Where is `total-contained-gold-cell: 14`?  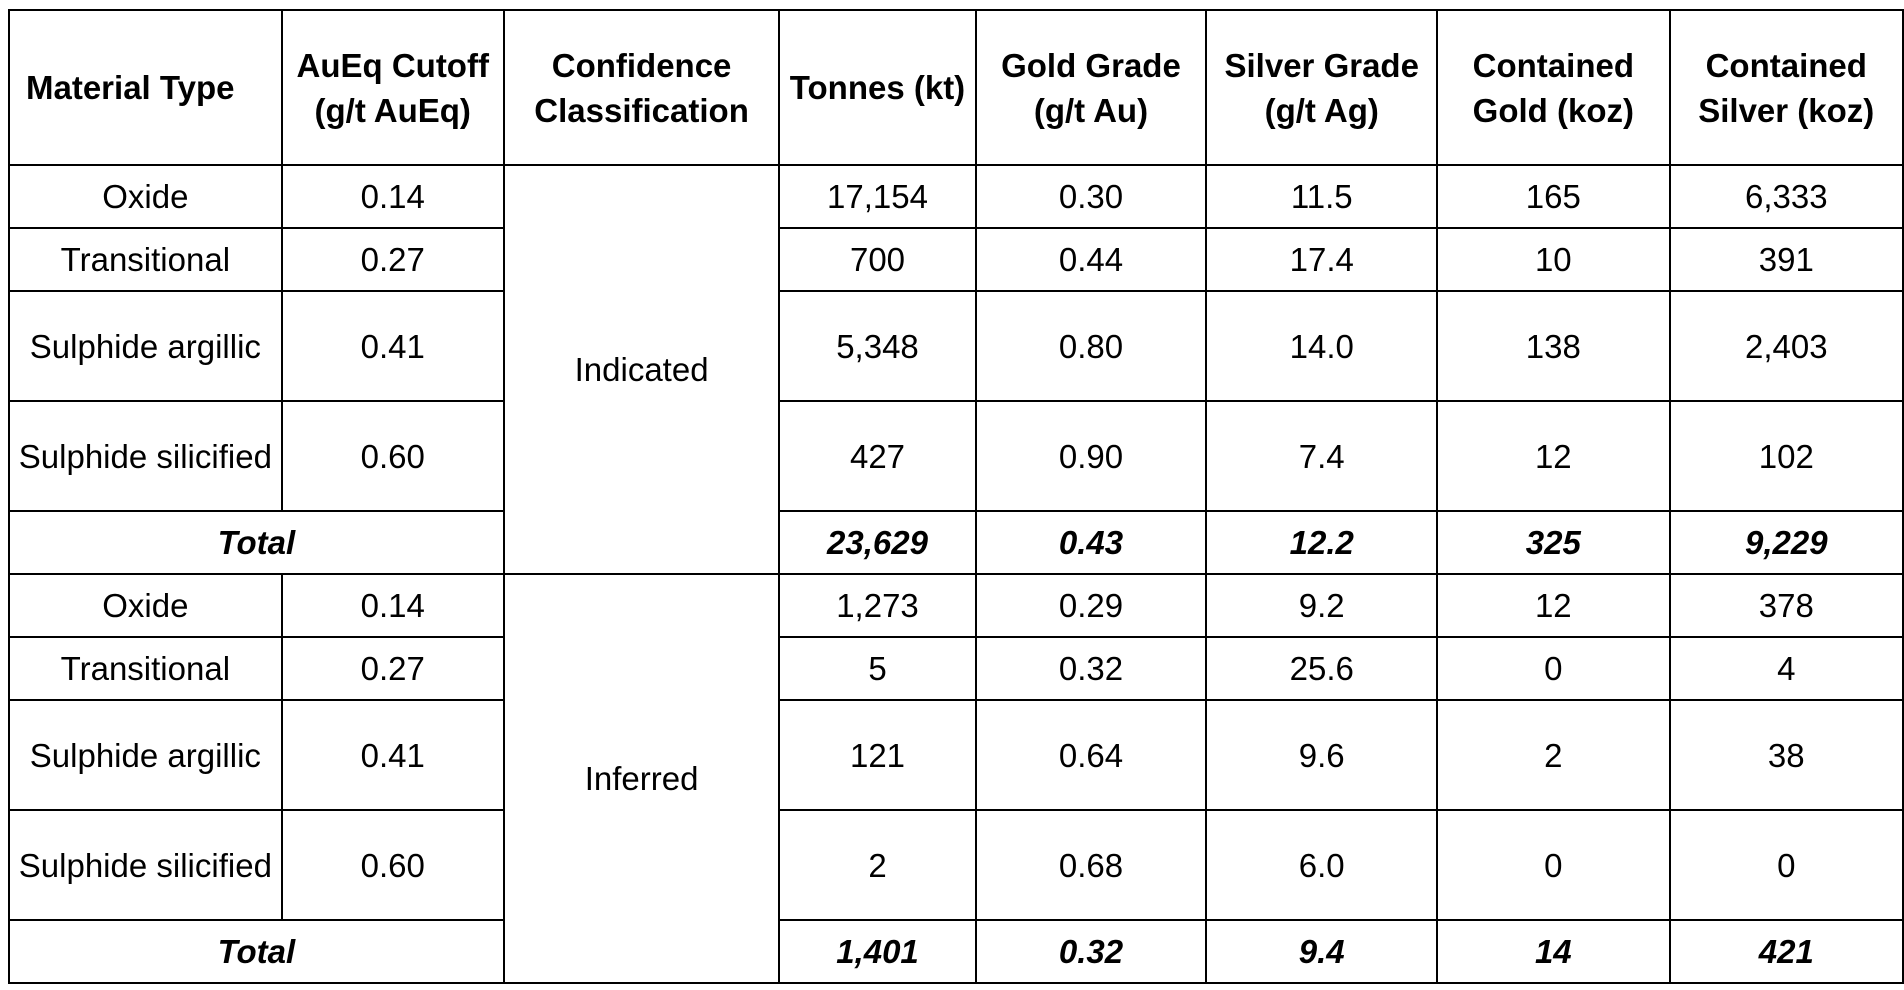 total-contained-gold-cell: 14 is located at coordinates (1553, 951).